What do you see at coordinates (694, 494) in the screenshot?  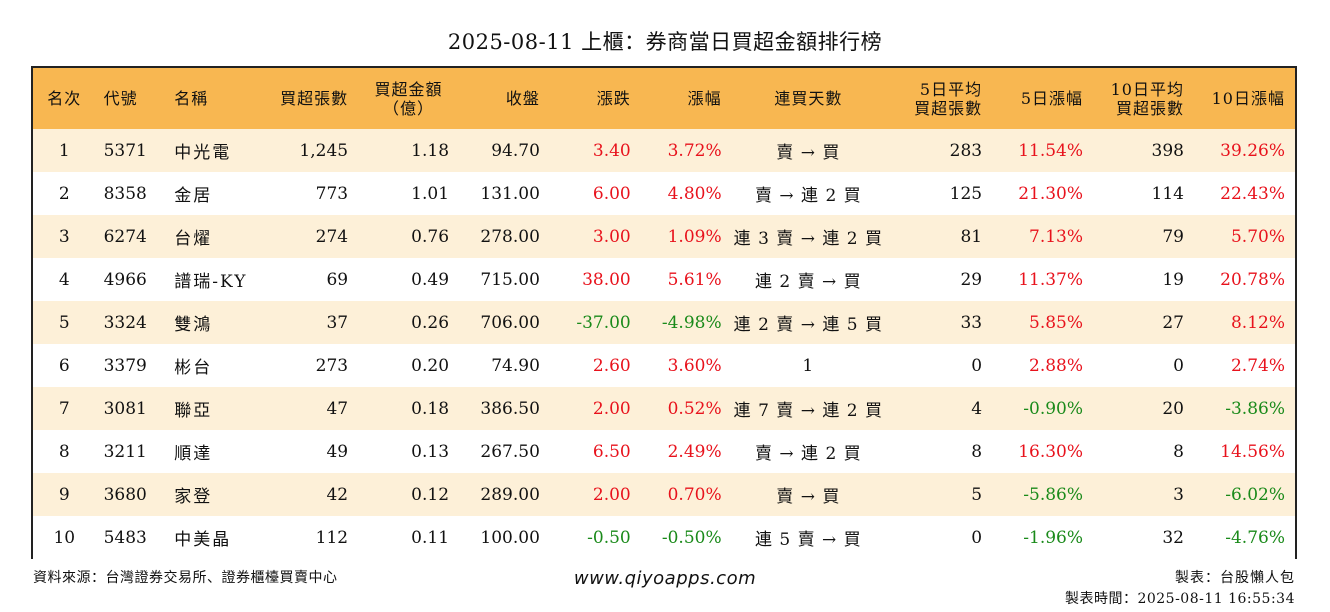 I see `cell-change-pct: 0.70%` at bounding box center [694, 494].